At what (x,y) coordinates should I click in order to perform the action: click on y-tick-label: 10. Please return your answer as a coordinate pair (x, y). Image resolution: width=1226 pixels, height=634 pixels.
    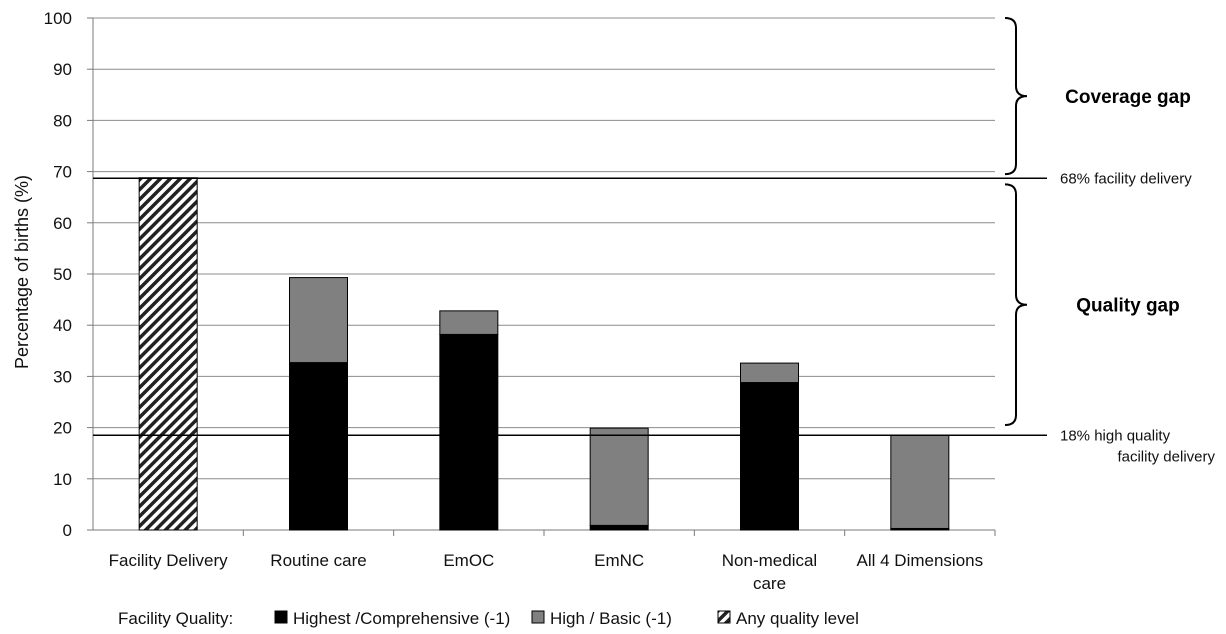
    Looking at the image, I should click on (62, 479).